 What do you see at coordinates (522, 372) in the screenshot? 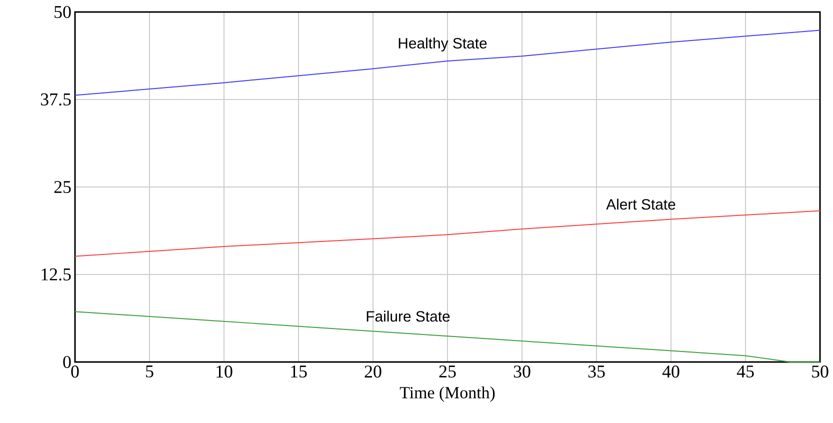
I see `x-tick-label: 30` at bounding box center [522, 372].